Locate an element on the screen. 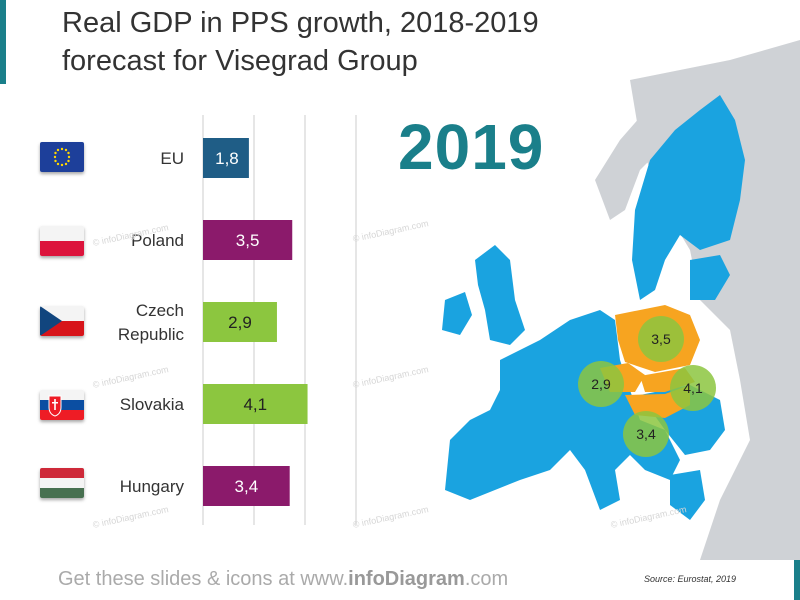 The height and width of the screenshot is (600, 800). bar-slovakia is located at coordinates (255, 404).